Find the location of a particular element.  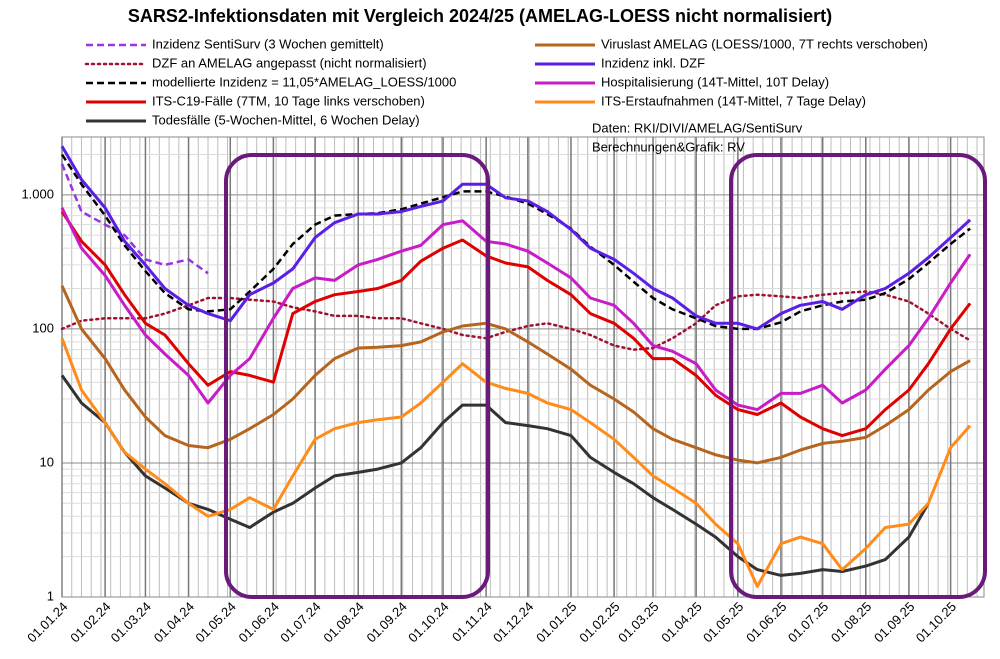

legend-label: Inzidenz inkl. DZF is located at coordinates (653, 62).